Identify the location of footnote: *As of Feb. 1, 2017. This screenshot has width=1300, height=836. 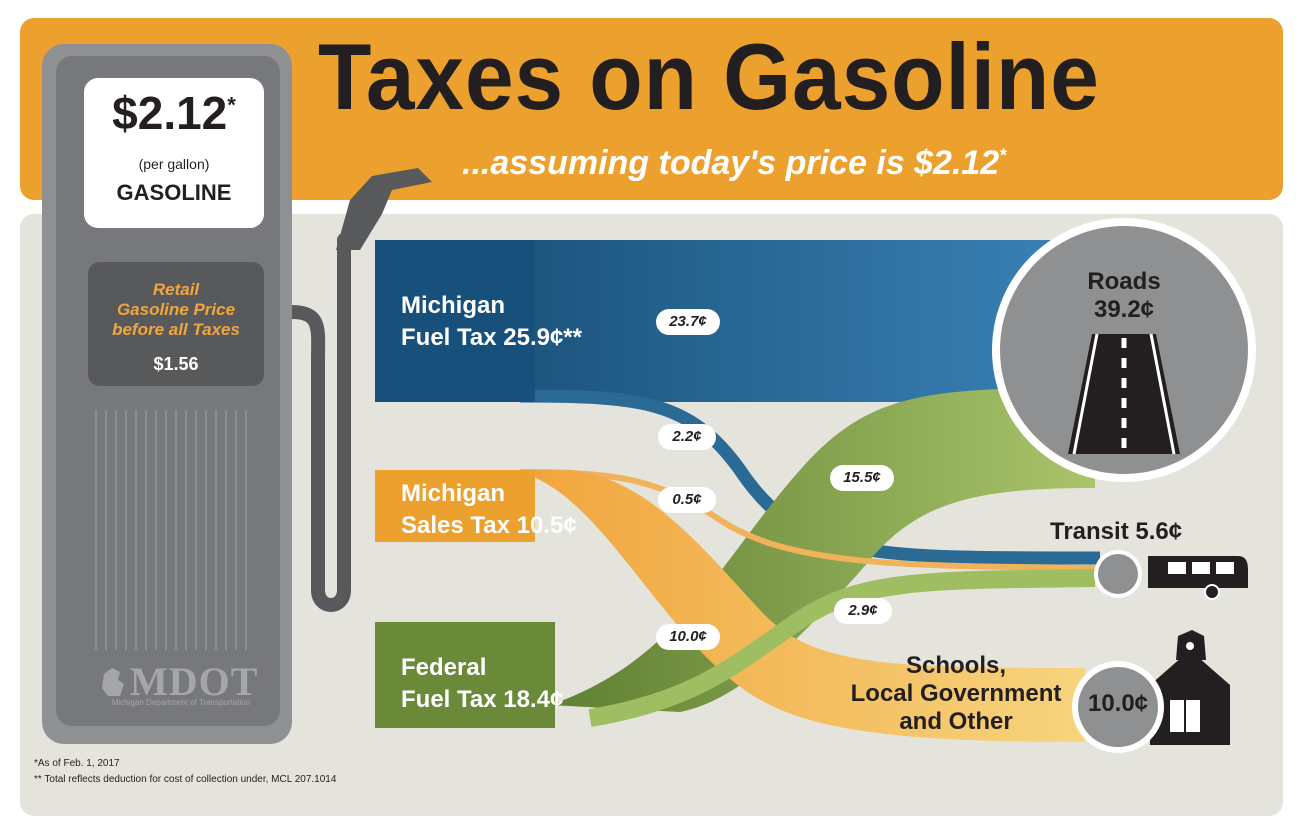
(77, 763).